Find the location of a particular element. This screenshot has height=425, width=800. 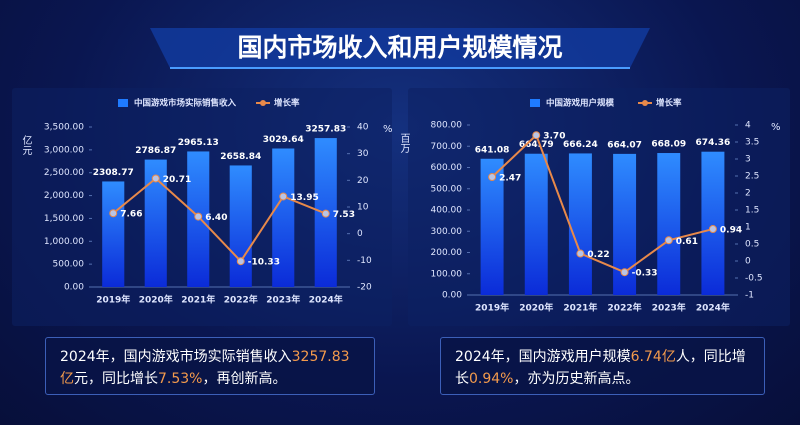

bar-value-label: 664.07 is located at coordinates (624, 145).